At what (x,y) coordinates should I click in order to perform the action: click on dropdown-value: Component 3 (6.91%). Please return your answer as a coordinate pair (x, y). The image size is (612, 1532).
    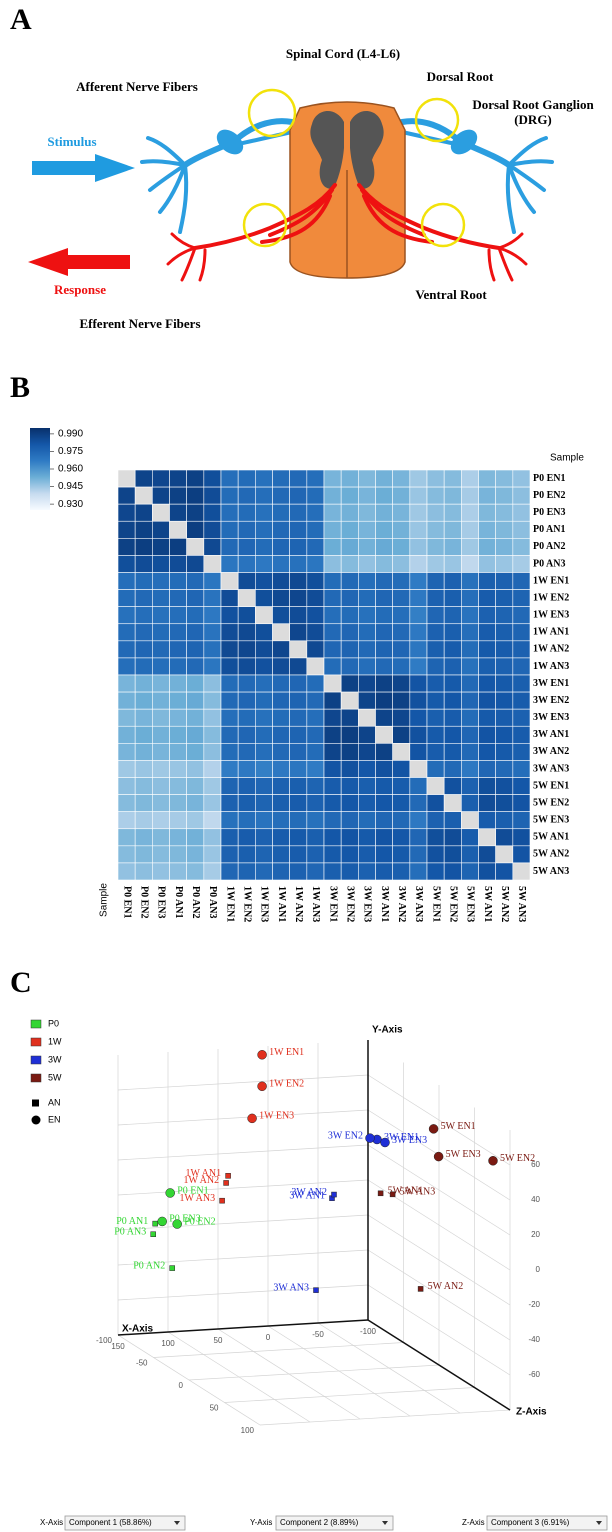
    Looking at the image, I should click on (530, 1522).